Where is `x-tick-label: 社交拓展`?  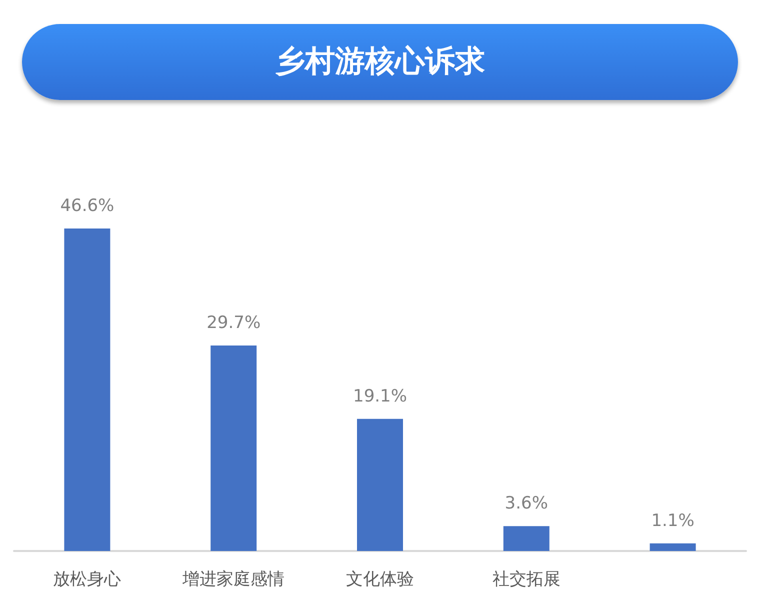
x-tick-label: 社交拓展 is located at coordinates (526, 580).